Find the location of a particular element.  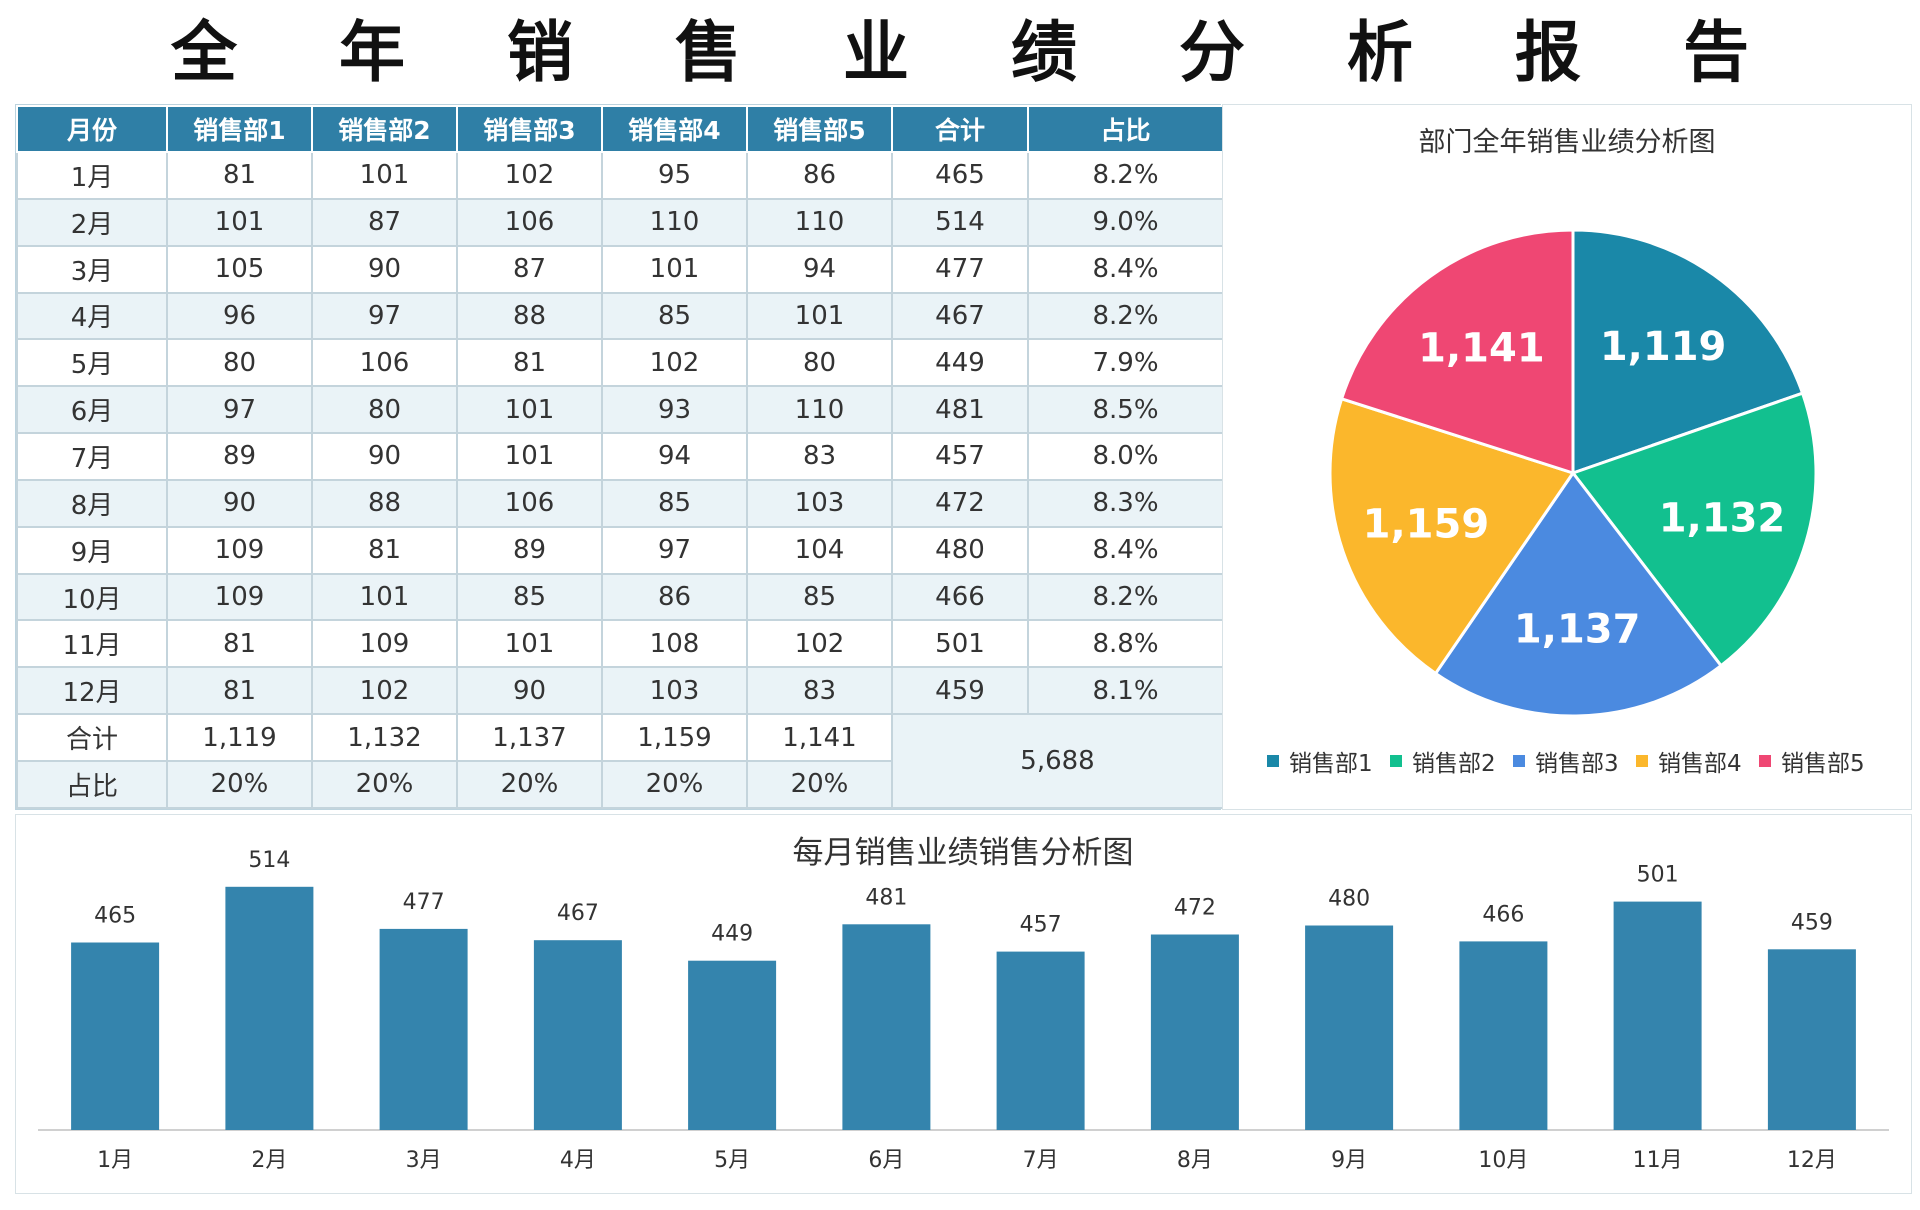

bar-chart-title: 每月销售业绩销售分析图 is located at coordinates (963, 853).